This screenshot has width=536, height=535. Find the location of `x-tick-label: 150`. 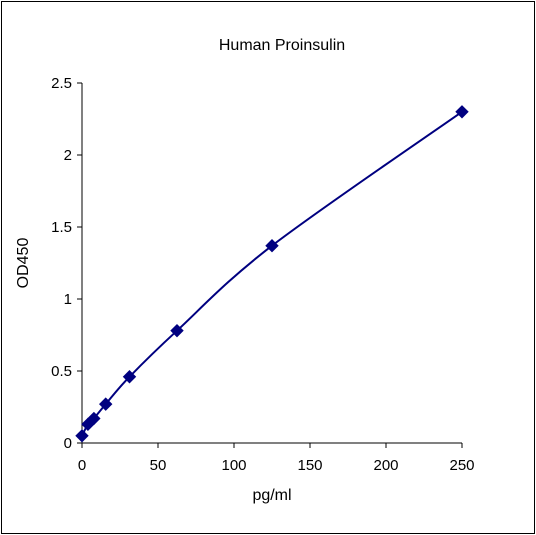

x-tick-label: 150 is located at coordinates (309, 465).